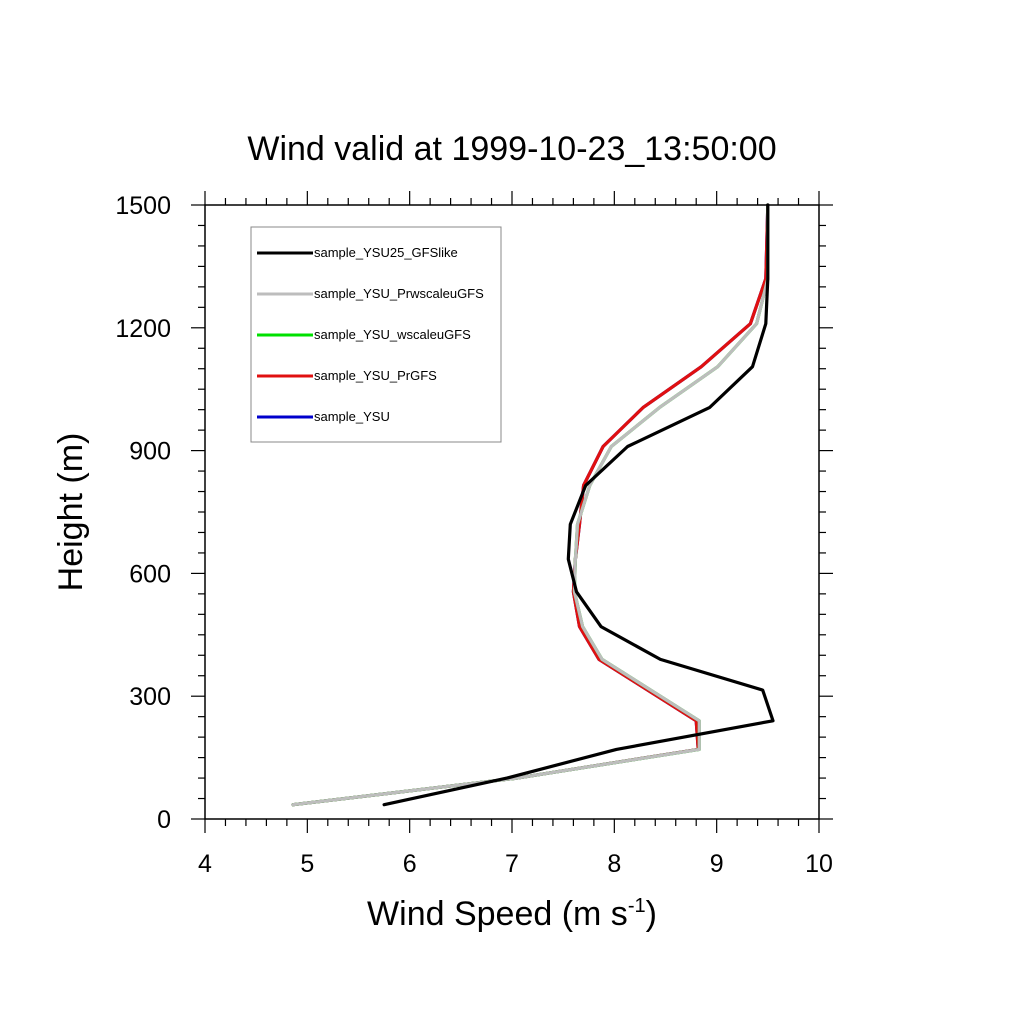 The image size is (1024, 1024). What do you see at coordinates (150, 697) in the screenshot?
I see `y-tick-label: 300` at bounding box center [150, 697].